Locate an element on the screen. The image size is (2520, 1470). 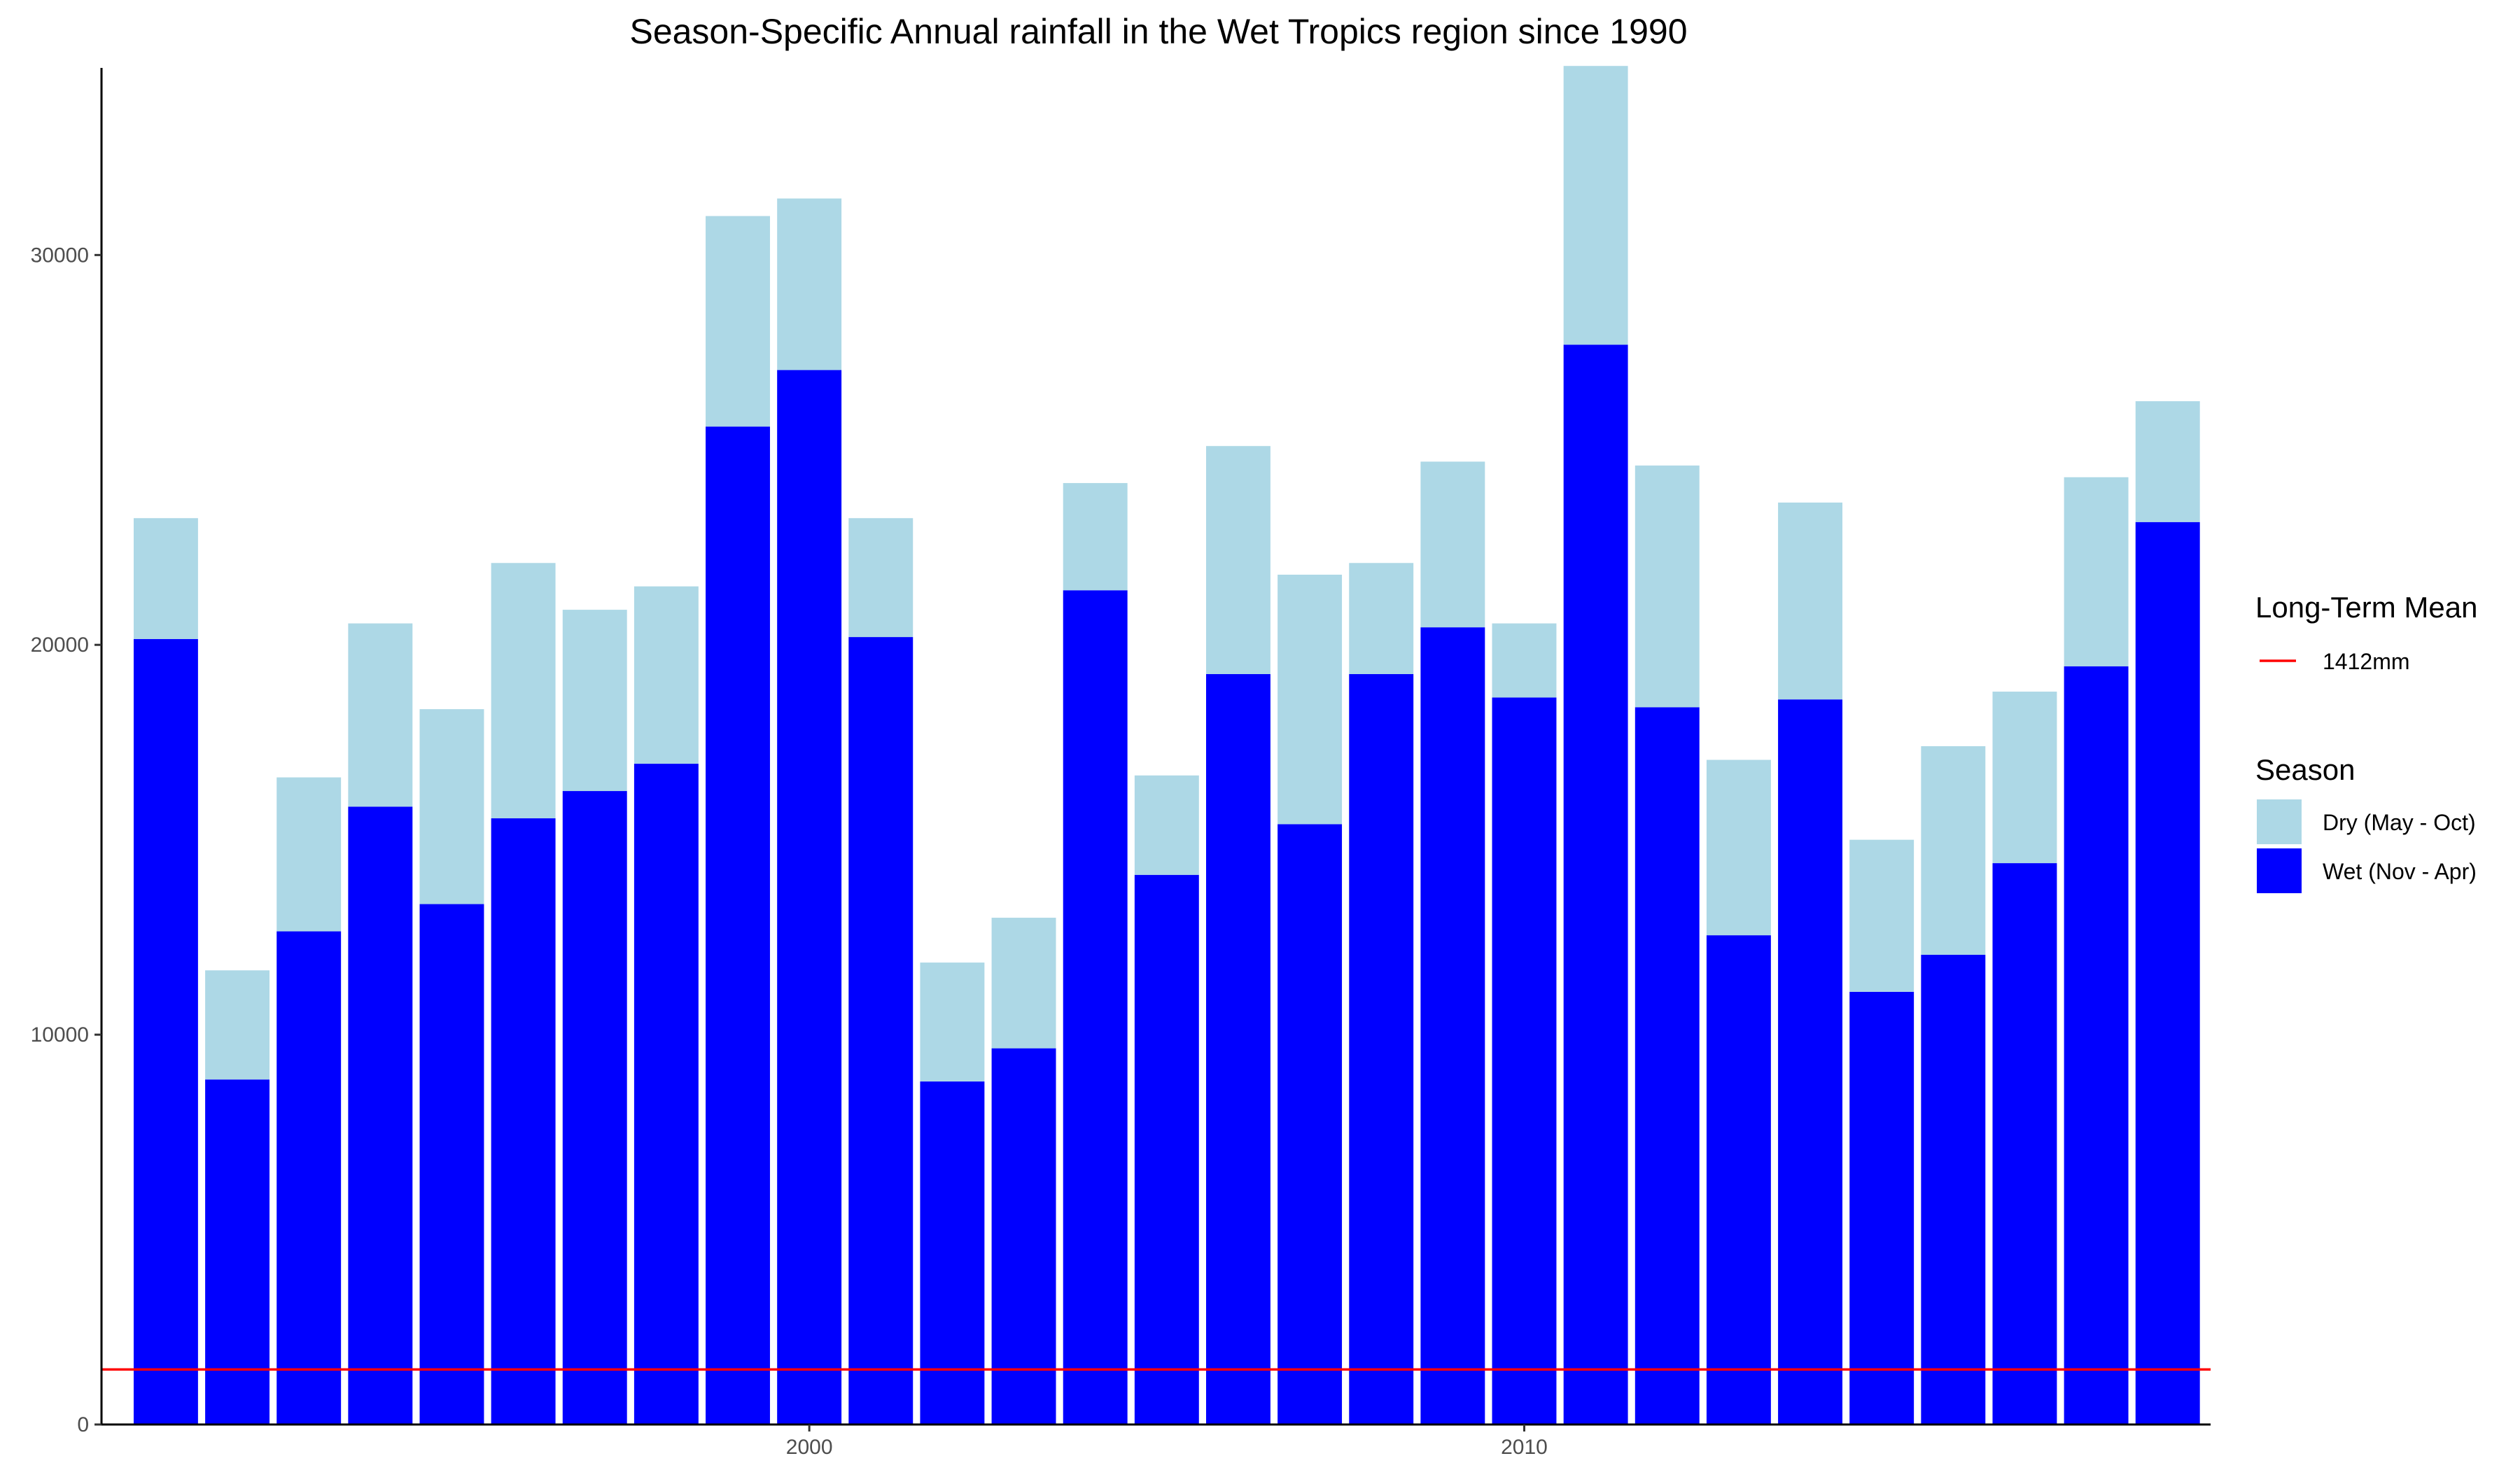
bar-wet-season-2009 is located at coordinates (1452, 1026).